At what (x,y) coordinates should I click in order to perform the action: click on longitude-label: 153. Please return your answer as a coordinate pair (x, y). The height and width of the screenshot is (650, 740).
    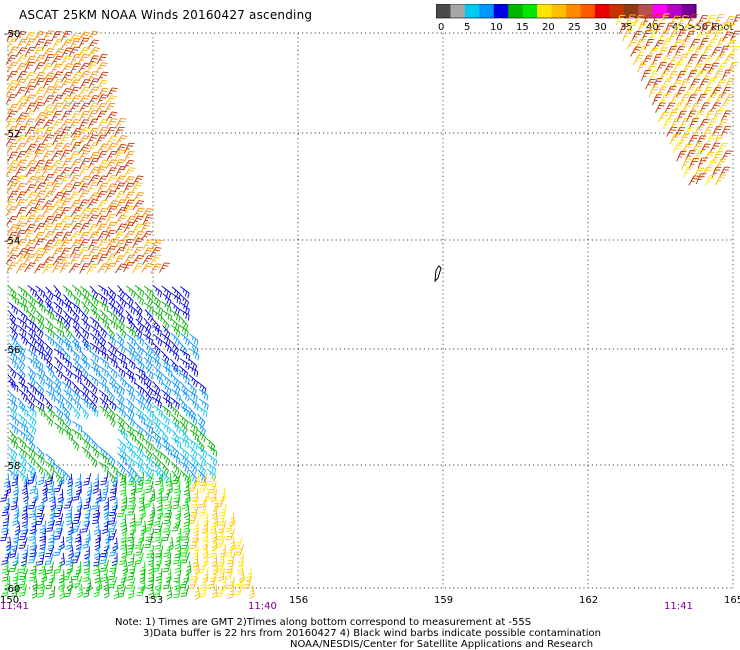
    Looking at the image, I should click on (153, 600).